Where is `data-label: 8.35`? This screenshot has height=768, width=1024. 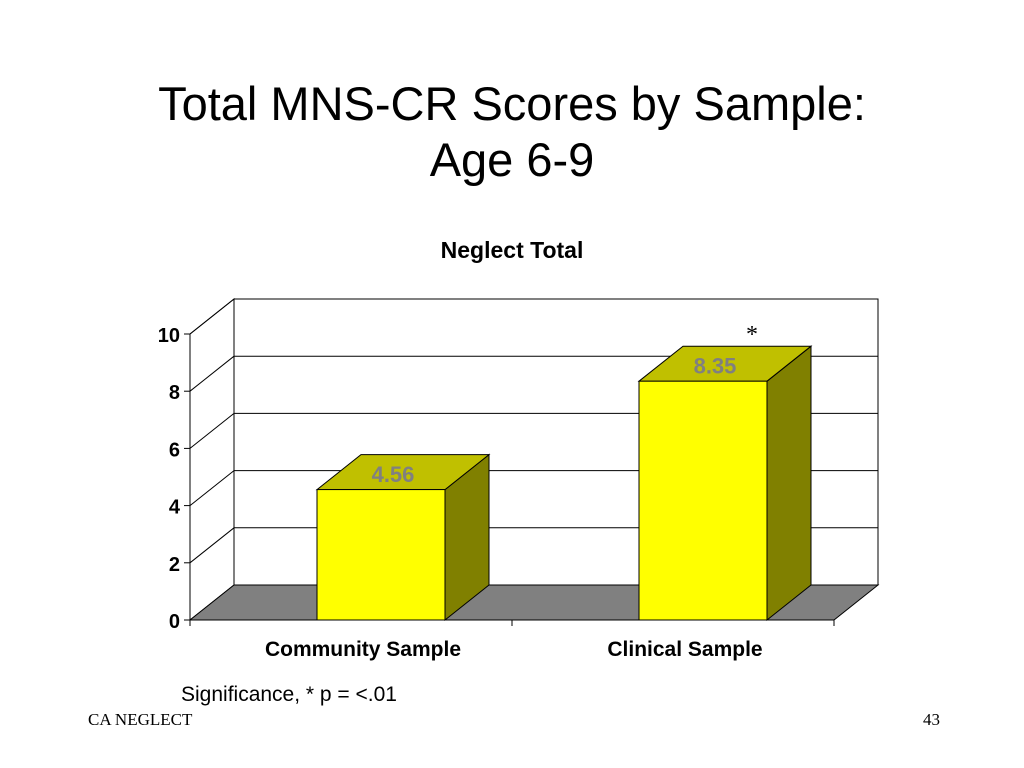
data-label: 8.35 is located at coordinates (715, 366).